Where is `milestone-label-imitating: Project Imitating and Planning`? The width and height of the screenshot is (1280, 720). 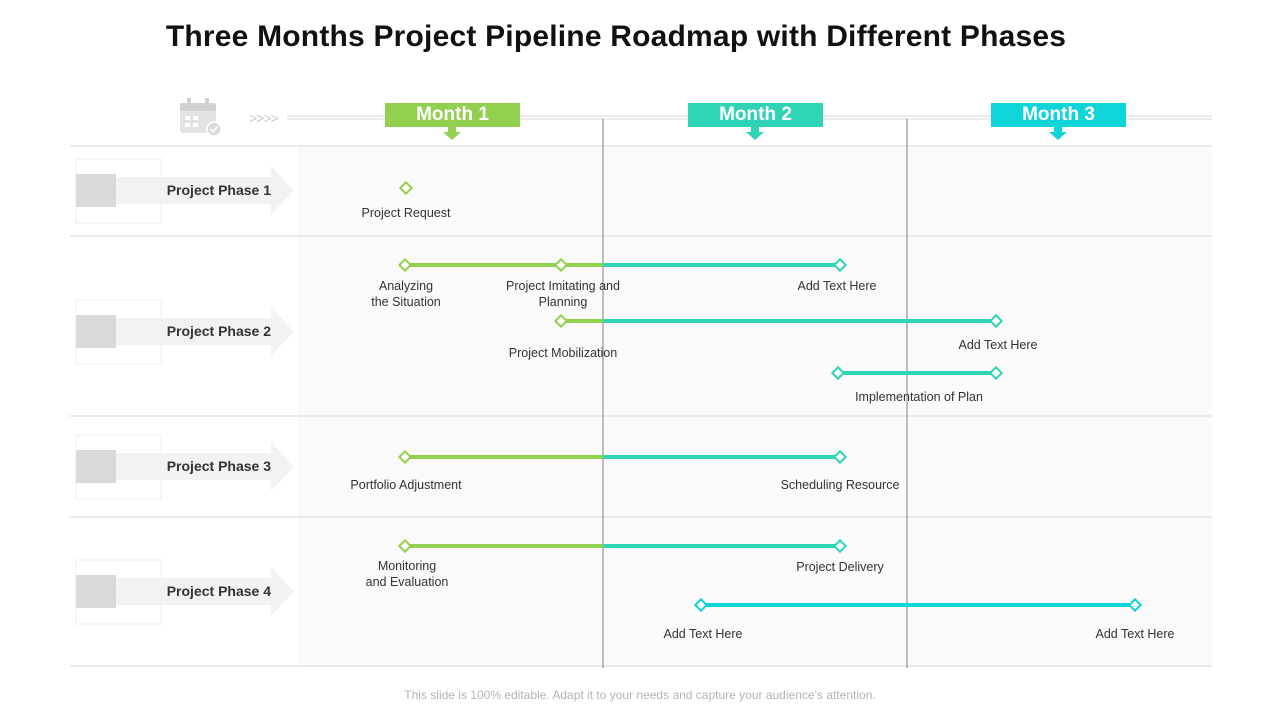
milestone-label-imitating: Project Imitating and Planning is located at coordinates (563, 294).